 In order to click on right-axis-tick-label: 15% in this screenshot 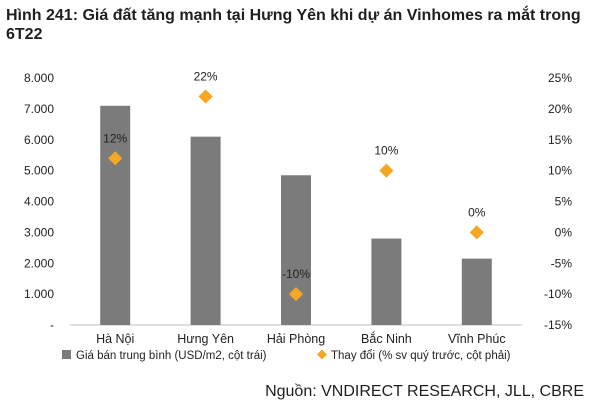, I will do `click(560, 140)`.